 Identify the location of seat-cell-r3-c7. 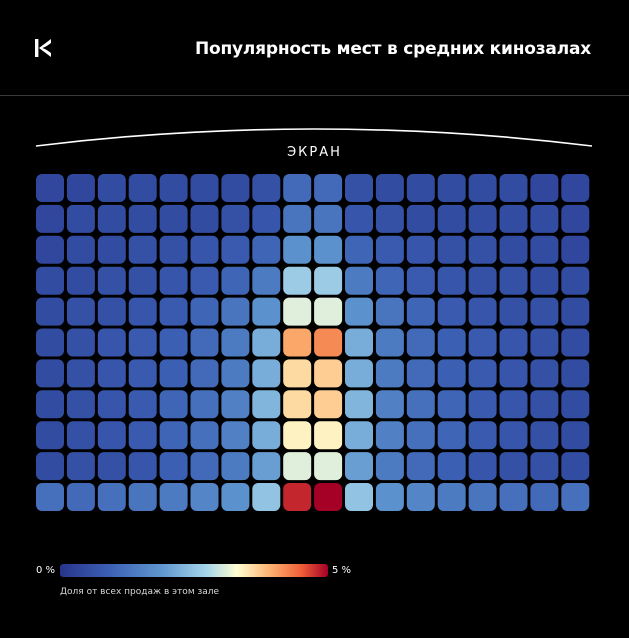
(235, 249).